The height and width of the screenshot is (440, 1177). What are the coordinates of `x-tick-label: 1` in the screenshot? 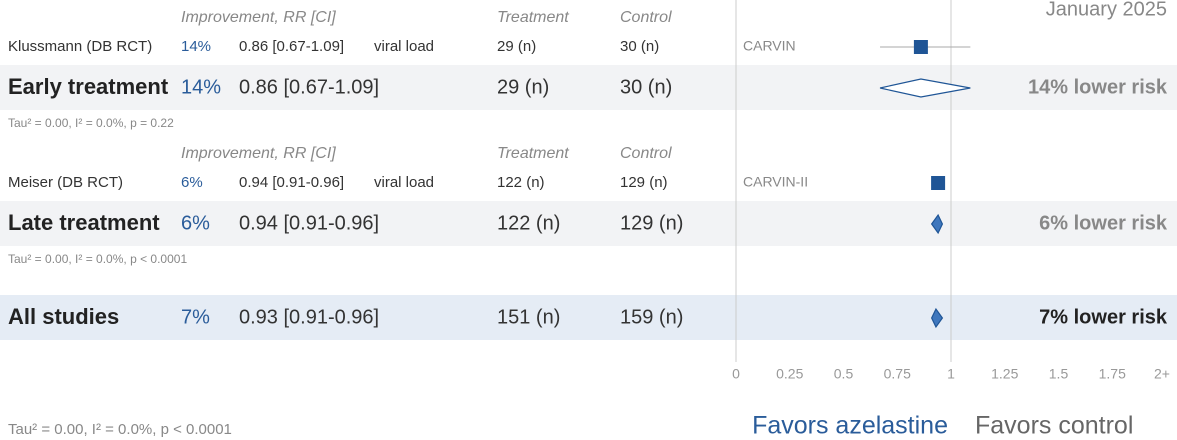 It's located at (951, 374).